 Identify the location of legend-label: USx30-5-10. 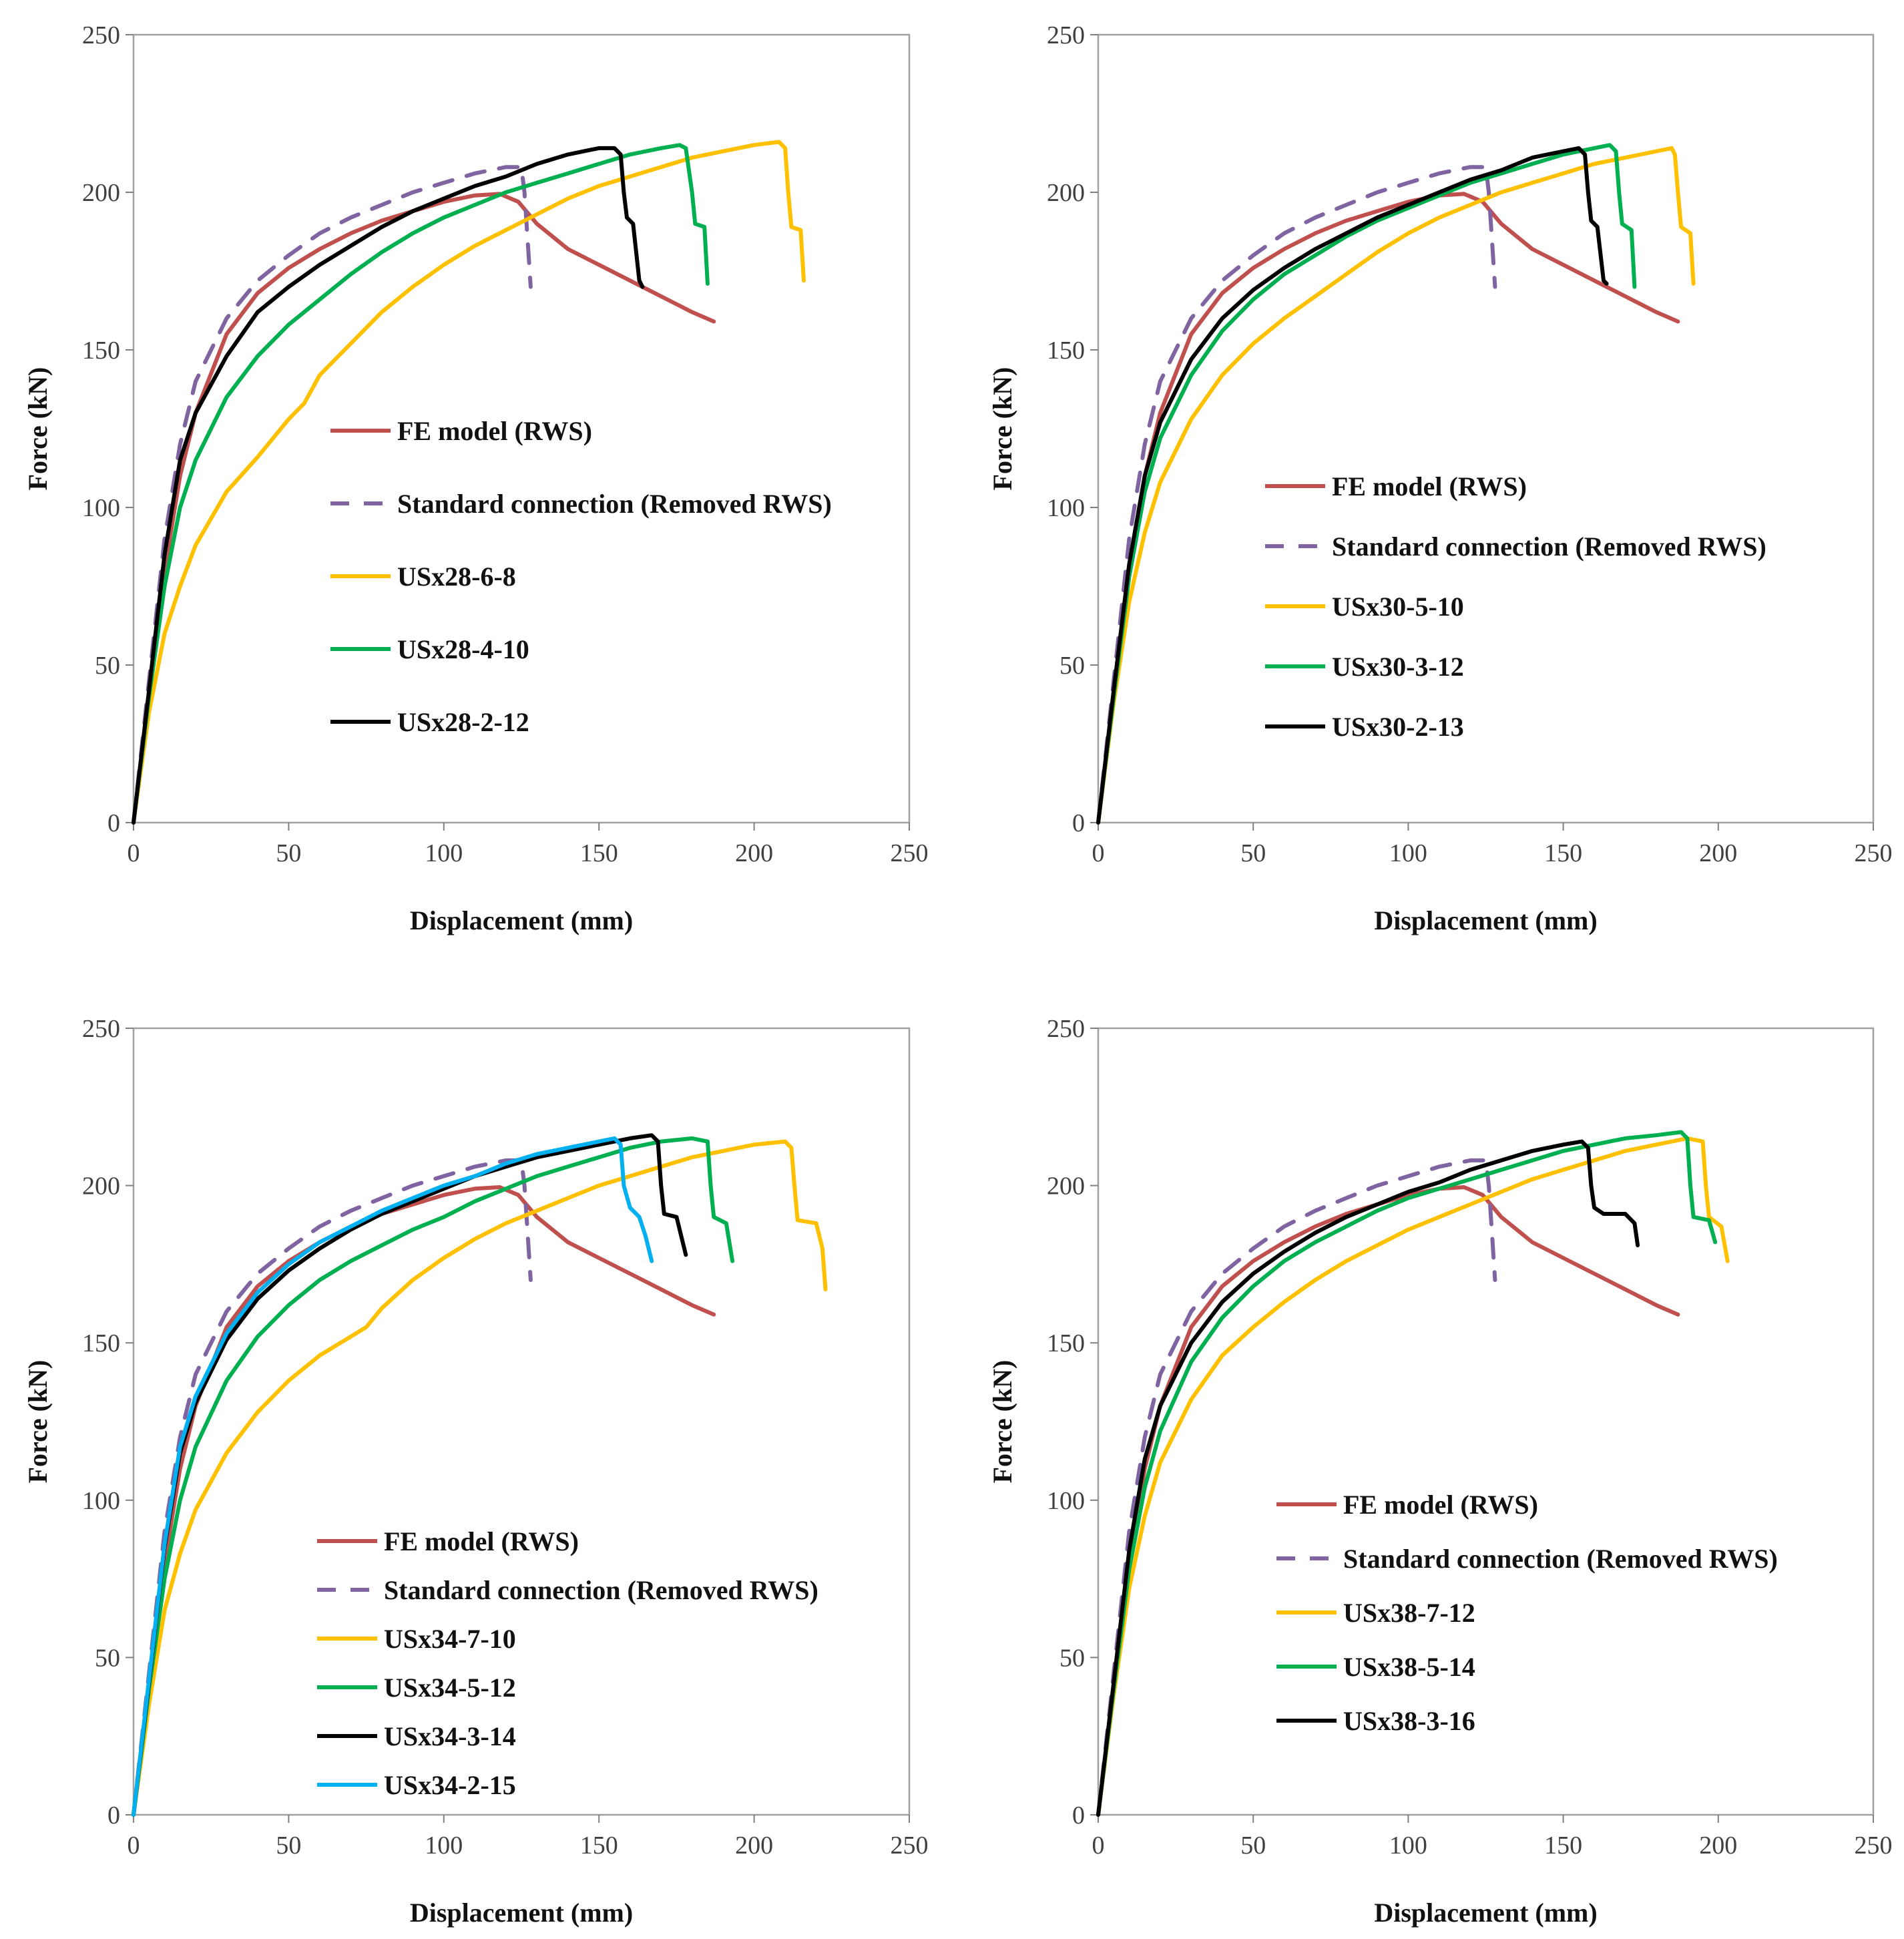
(1398, 607).